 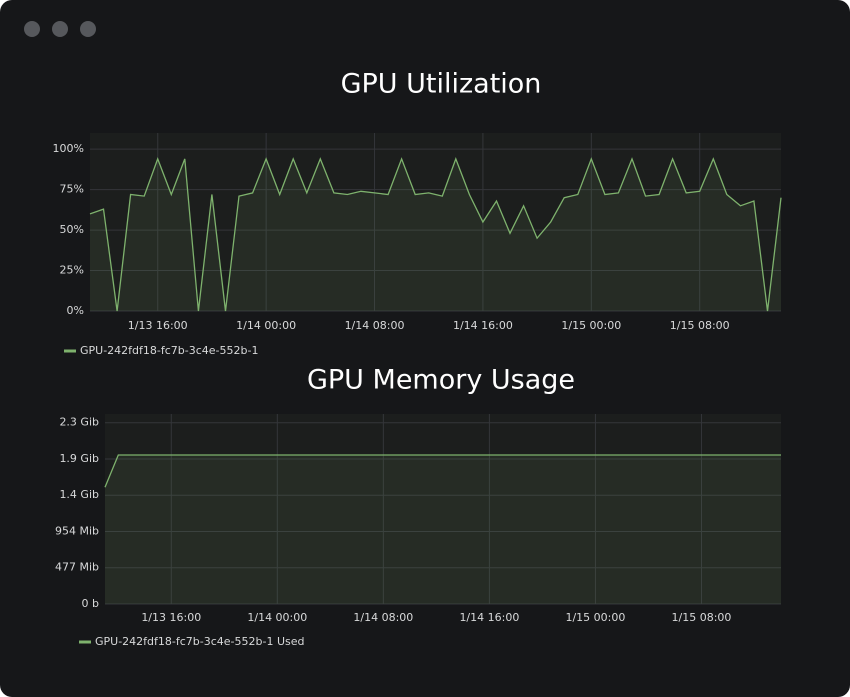 What do you see at coordinates (72, 270) in the screenshot?
I see `y-tick-label: 25%` at bounding box center [72, 270].